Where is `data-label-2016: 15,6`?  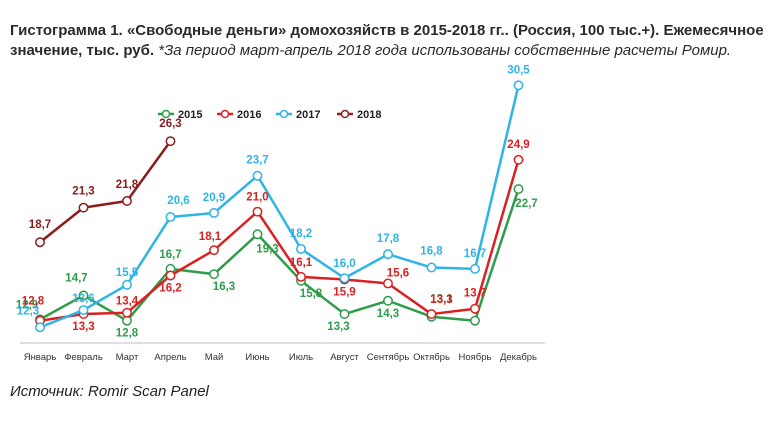 data-label-2016: 15,6 is located at coordinates (398, 273).